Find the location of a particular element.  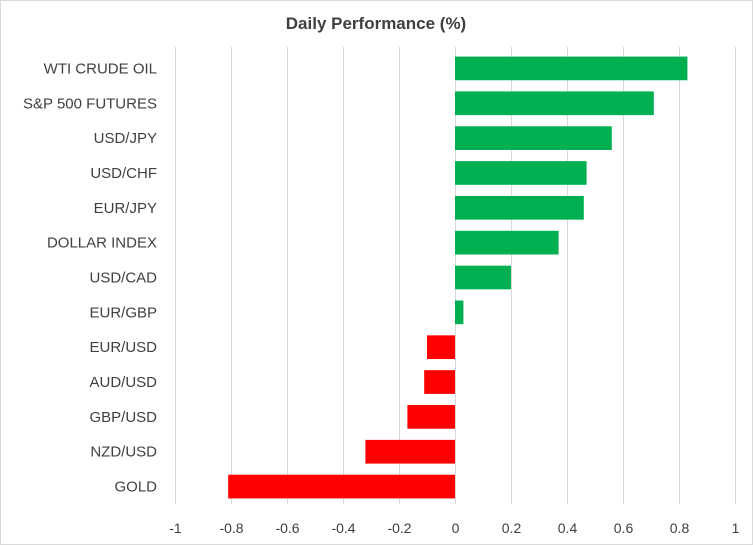

x-tick-label: -1 is located at coordinates (175, 528).